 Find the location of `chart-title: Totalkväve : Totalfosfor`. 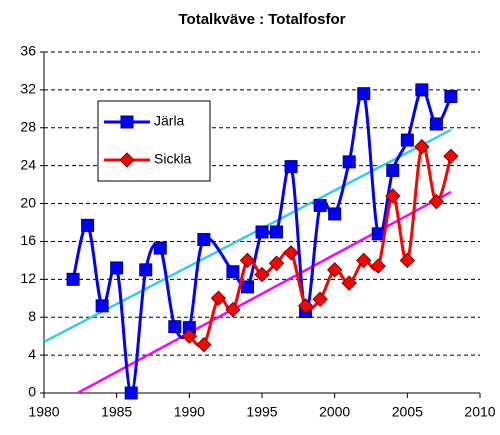

chart-title: Totalkväve : Totalfosfor is located at coordinates (262, 19).